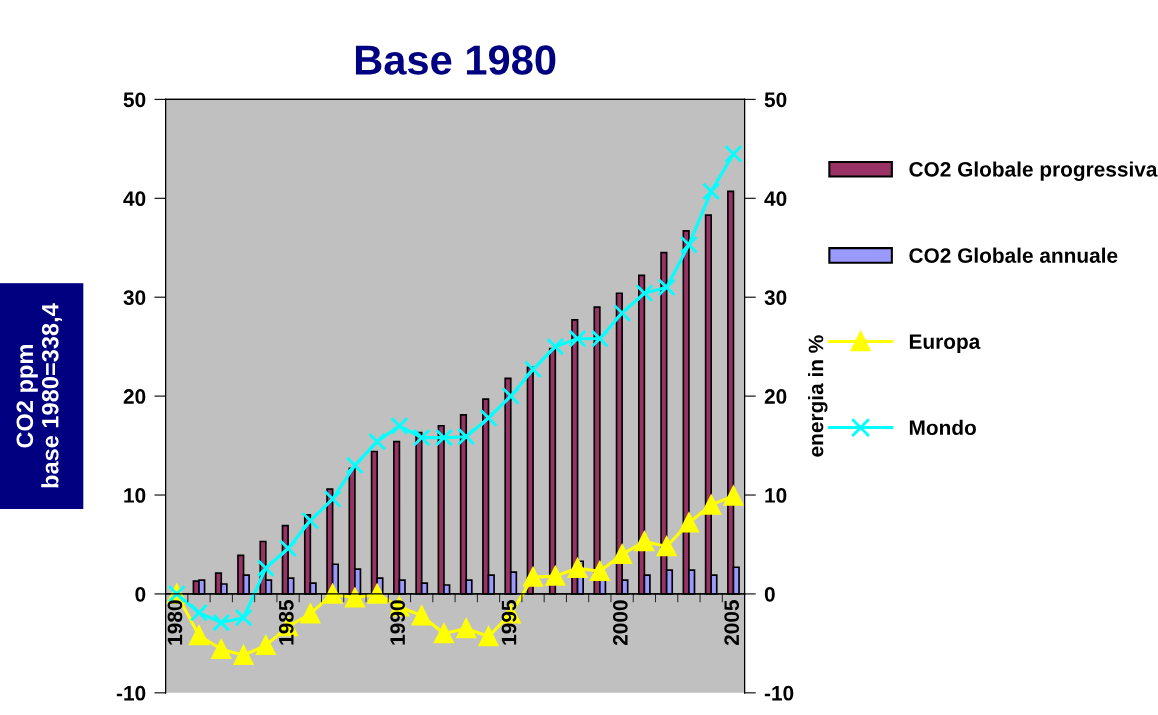 This screenshot has height=715, width=1158. I want to click on y2-tick-label: -10, so click(779, 693).